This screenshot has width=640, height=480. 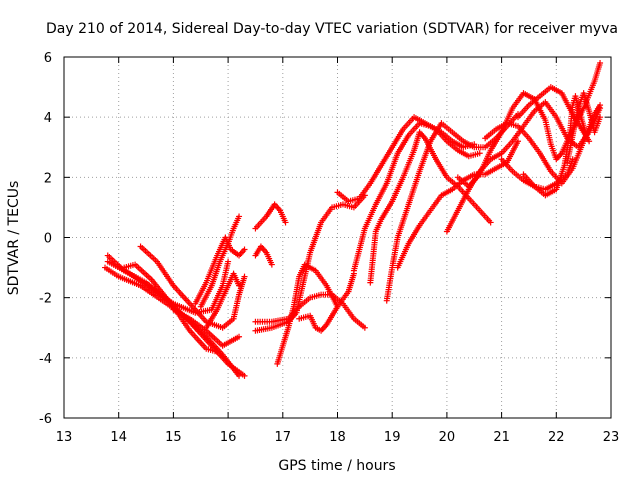 I want to click on x-tick-label: 17, so click(x=283, y=437).